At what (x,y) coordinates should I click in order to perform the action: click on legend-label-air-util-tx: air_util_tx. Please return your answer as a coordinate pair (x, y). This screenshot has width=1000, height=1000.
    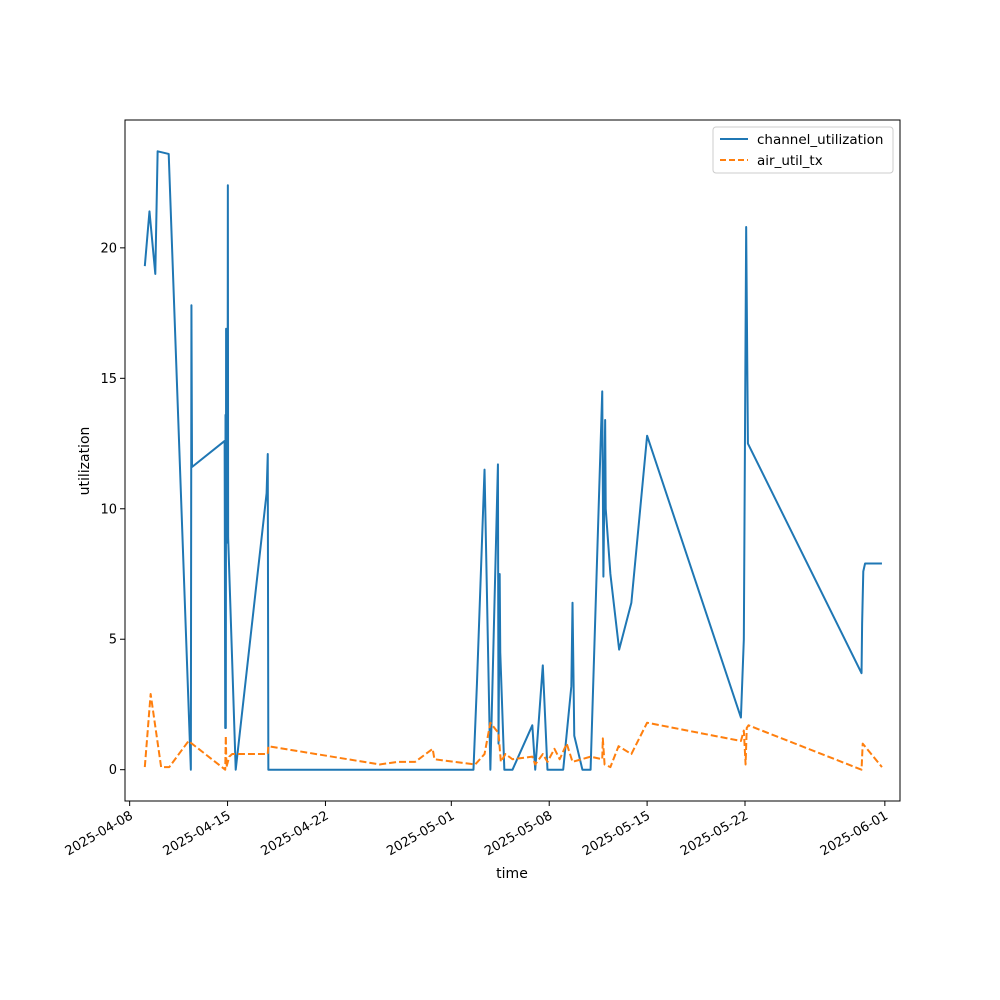
    Looking at the image, I should click on (790, 161).